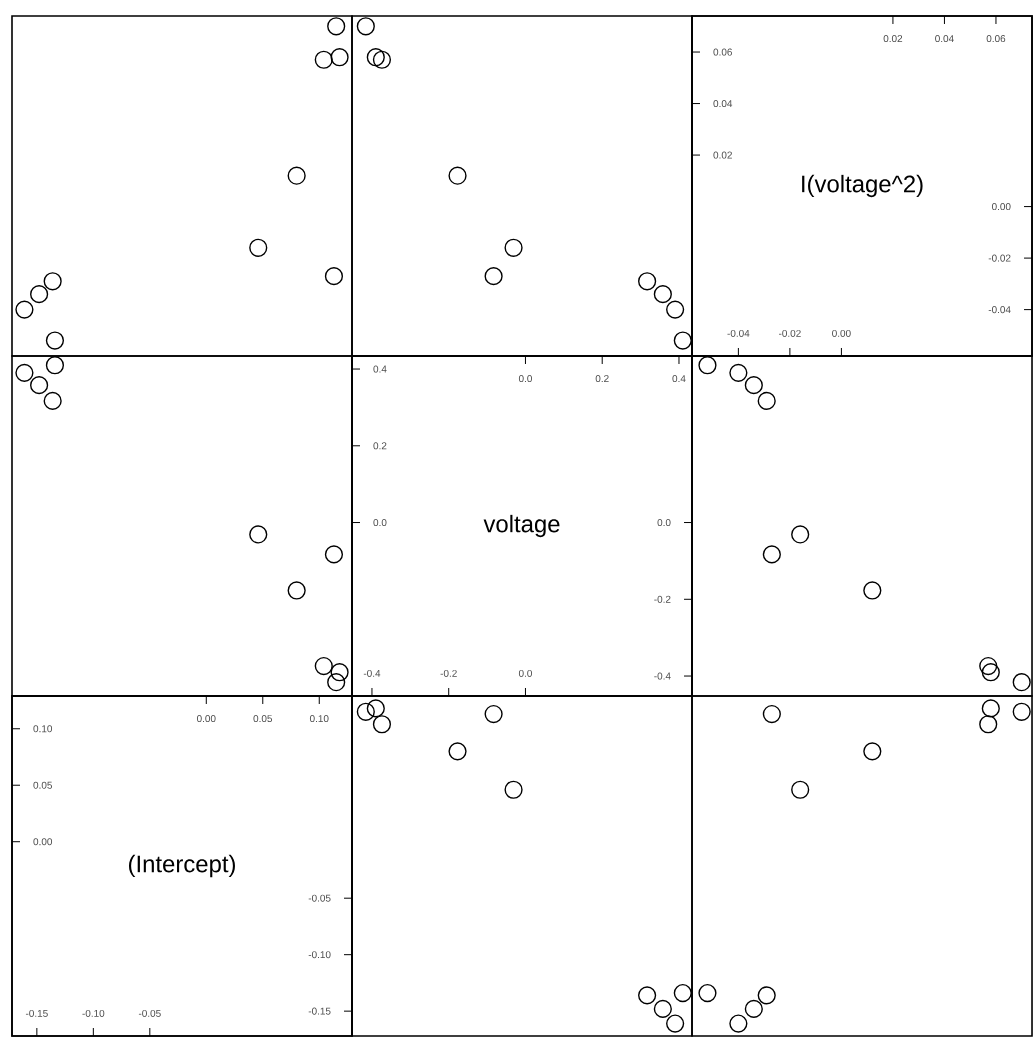  What do you see at coordinates (862, 186) in the screenshot?
I see `text: I(voltage^2)` at bounding box center [862, 186].